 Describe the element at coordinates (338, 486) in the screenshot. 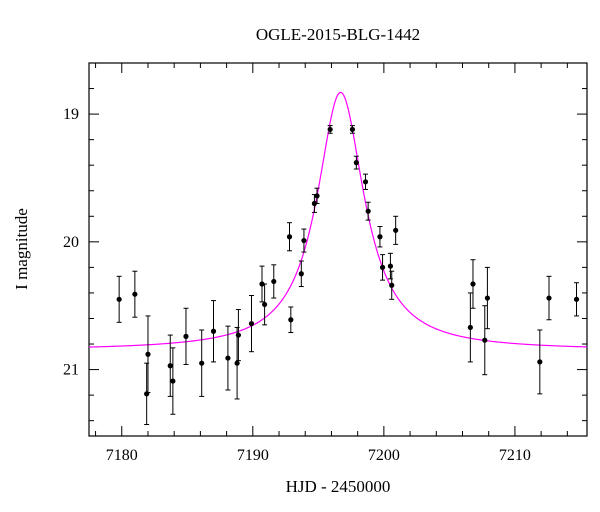

I see `x-axis-label: HJD - 2450000` at that location.